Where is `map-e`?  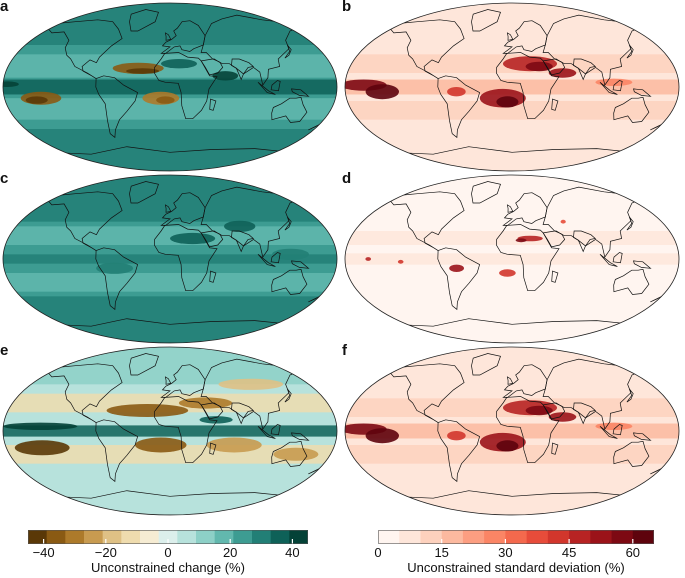
map-e is located at coordinates (170, 431).